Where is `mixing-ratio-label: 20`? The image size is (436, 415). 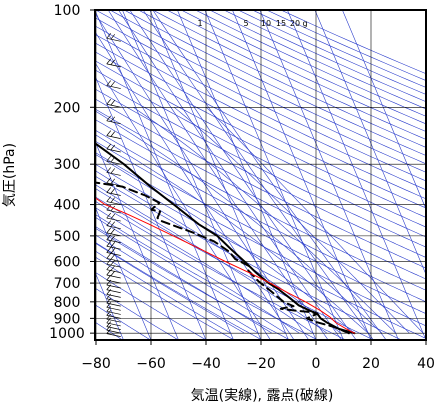 mixing-ratio-label: 20 is located at coordinates (295, 23).